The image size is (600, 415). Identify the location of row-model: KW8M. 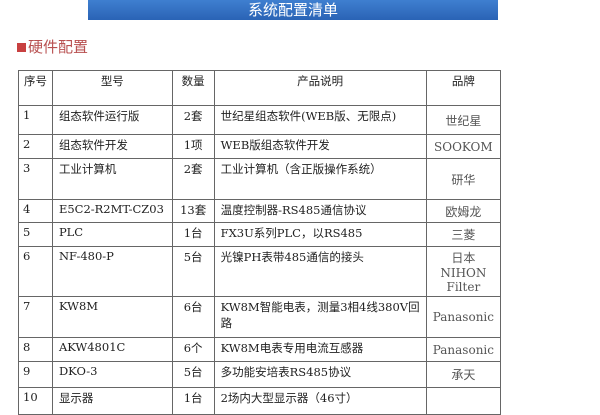
(112, 317).